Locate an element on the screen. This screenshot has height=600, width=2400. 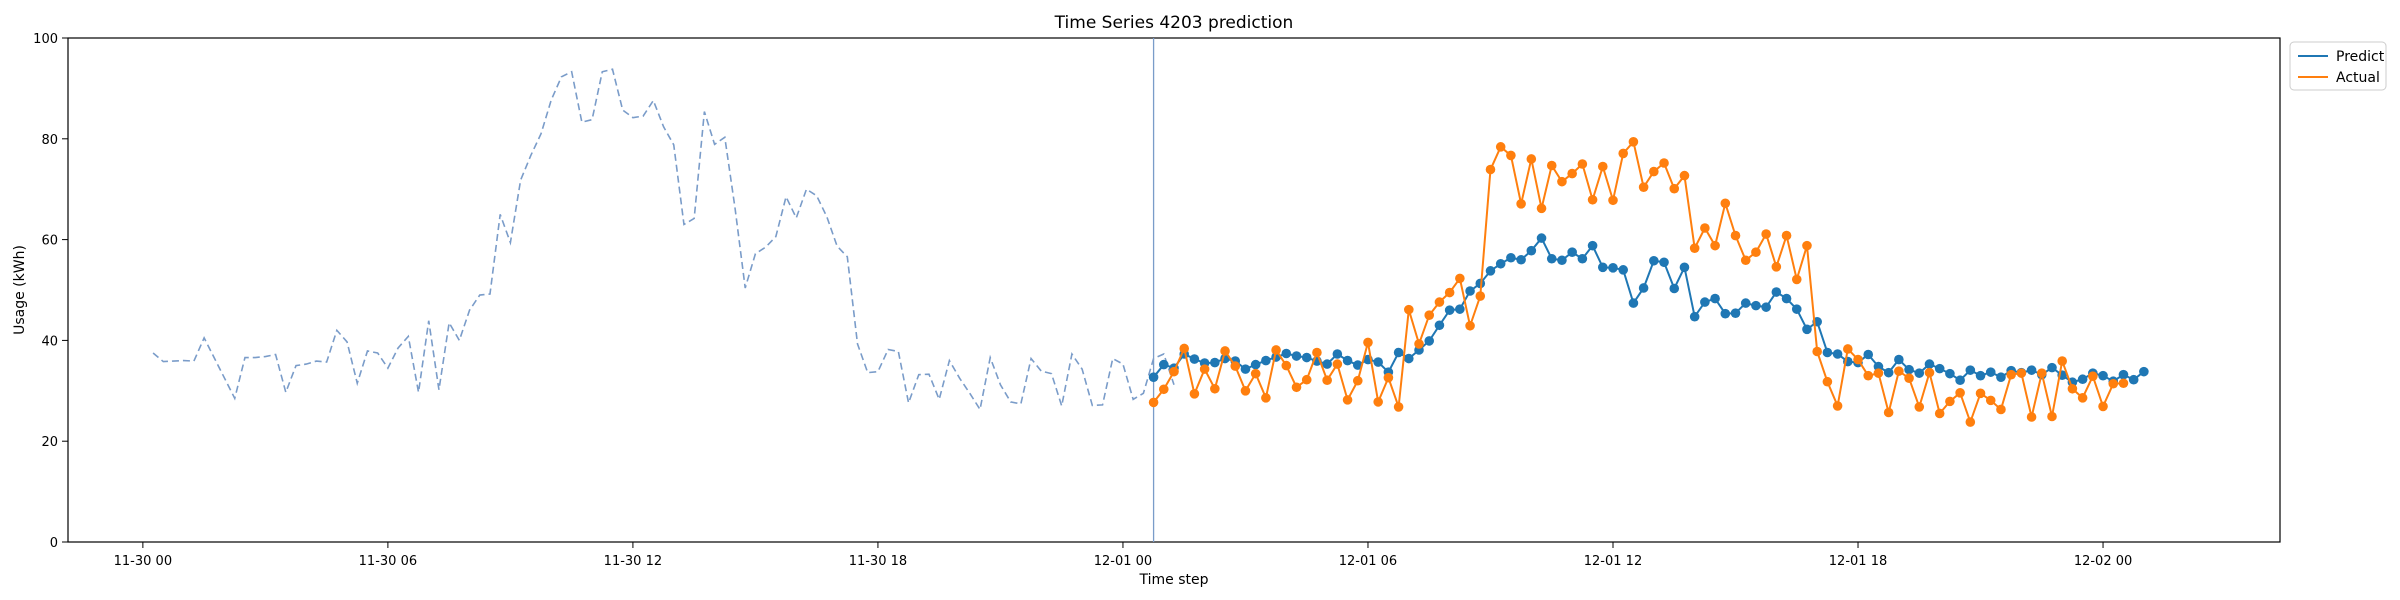
y-axis-label: Usage (kWh) is located at coordinates (20, 290).